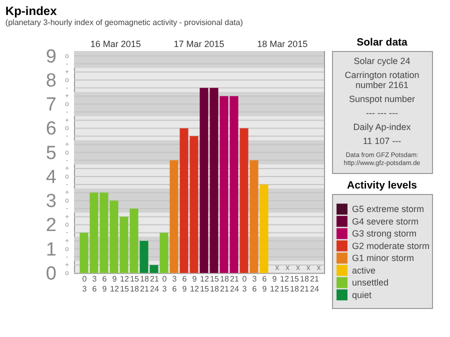 This screenshot has height=337, width=450. I want to click on text: Solar cycle 24, so click(382, 61).